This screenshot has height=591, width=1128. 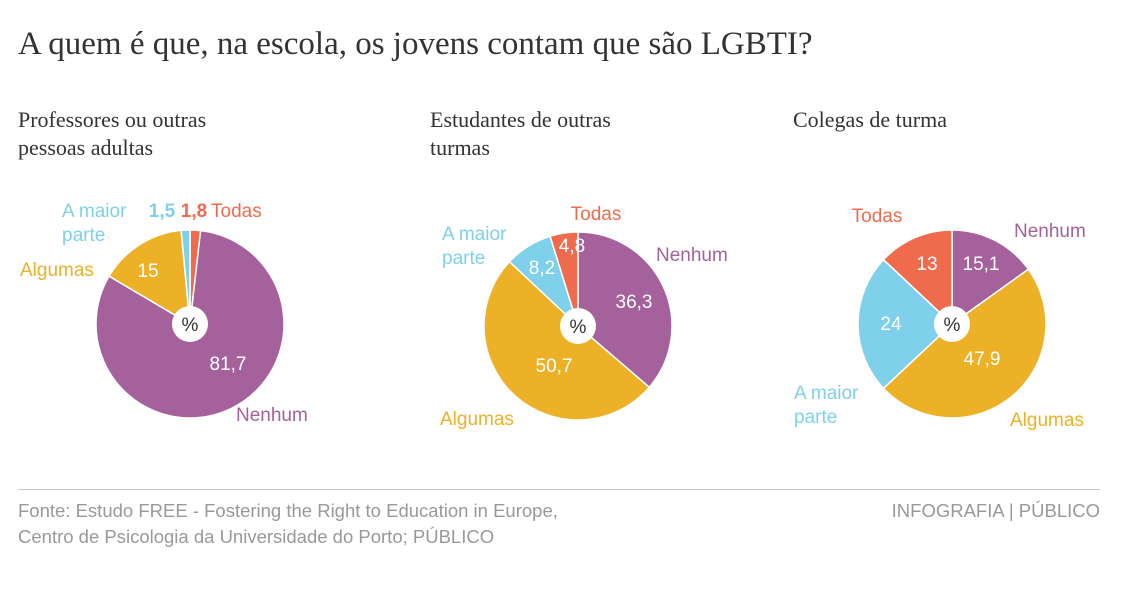 I want to click on pie-1-title-line-1: Professores ou outras, so click(x=112, y=119).